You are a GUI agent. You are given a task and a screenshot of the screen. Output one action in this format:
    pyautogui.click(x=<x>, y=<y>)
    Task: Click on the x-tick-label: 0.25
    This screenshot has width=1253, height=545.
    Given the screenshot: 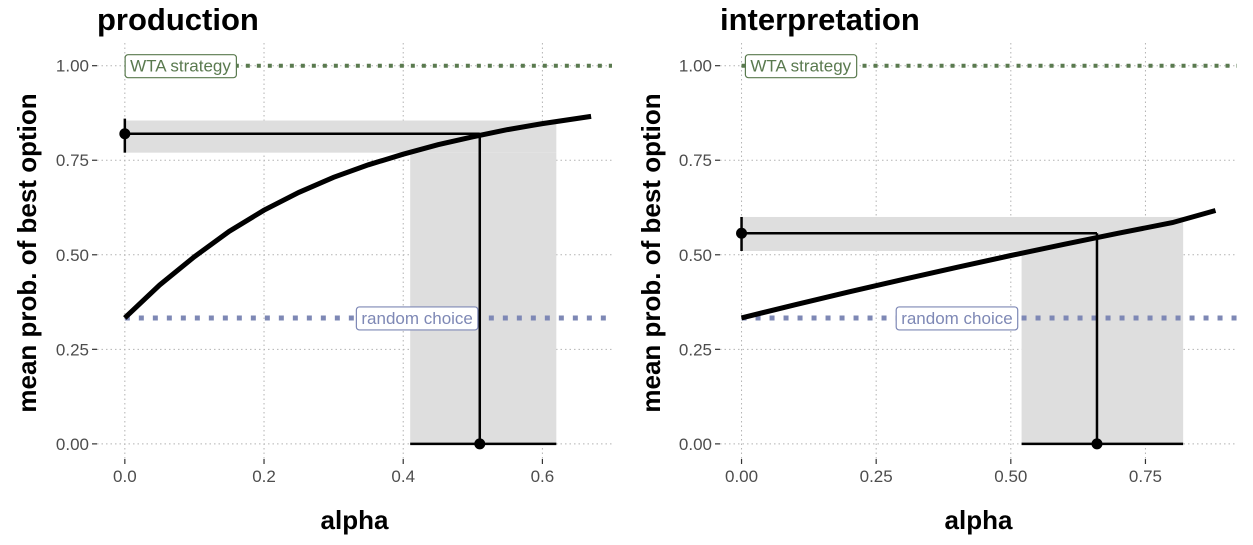 What is the action you would take?
    pyautogui.click(x=876, y=476)
    